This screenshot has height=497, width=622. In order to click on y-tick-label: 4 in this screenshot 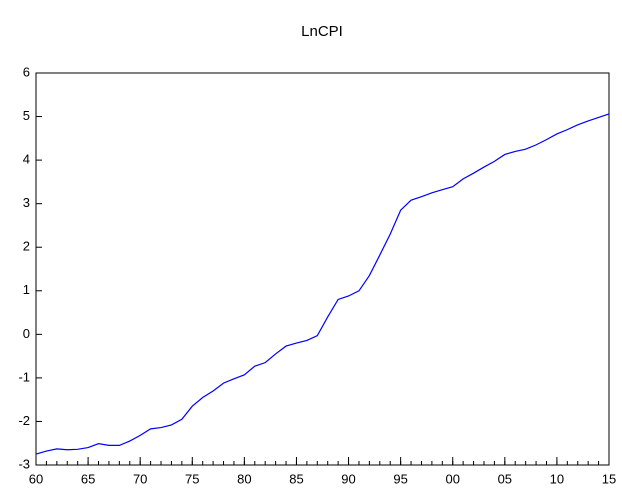, I will do `click(26, 159)`.